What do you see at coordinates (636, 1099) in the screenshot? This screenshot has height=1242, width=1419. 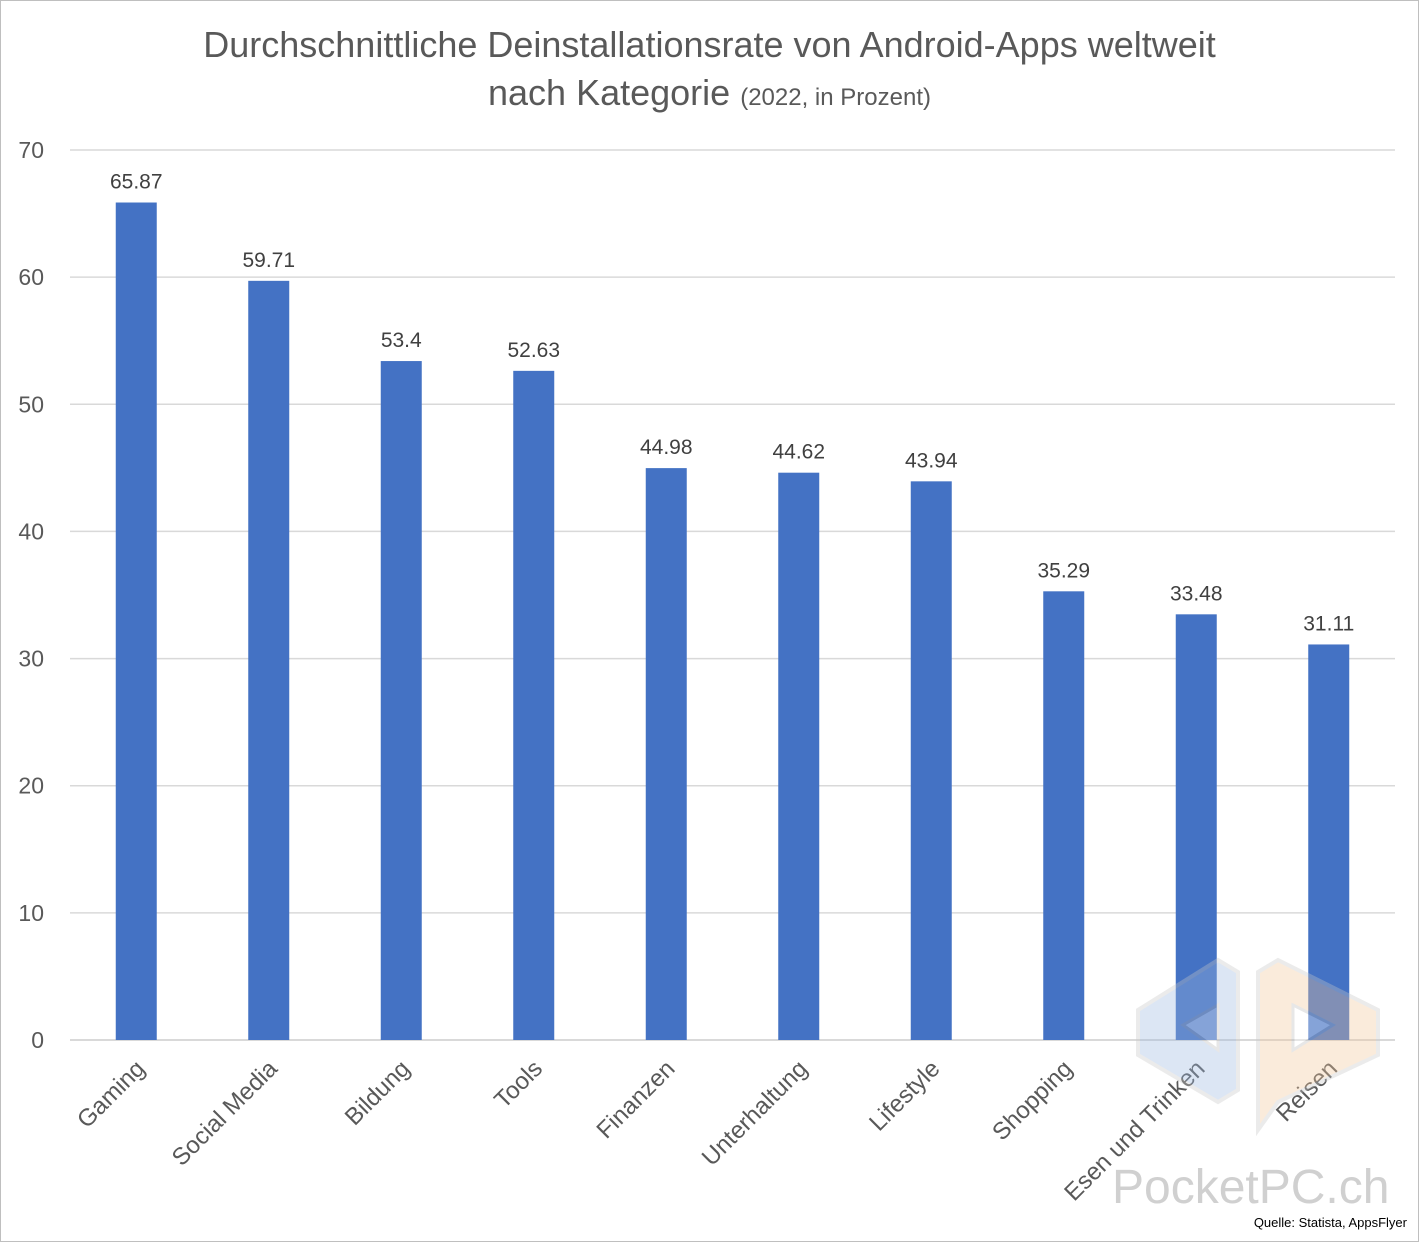 I see `x-category-label: Finanzen` at bounding box center [636, 1099].